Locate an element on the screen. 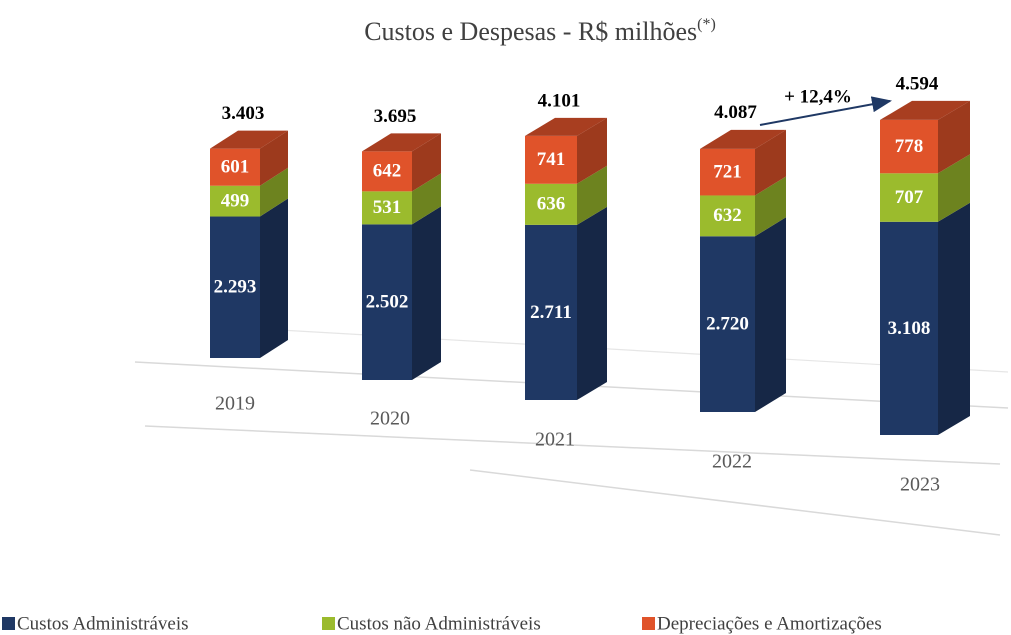  value-label: 642 is located at coordinates (387, 171).